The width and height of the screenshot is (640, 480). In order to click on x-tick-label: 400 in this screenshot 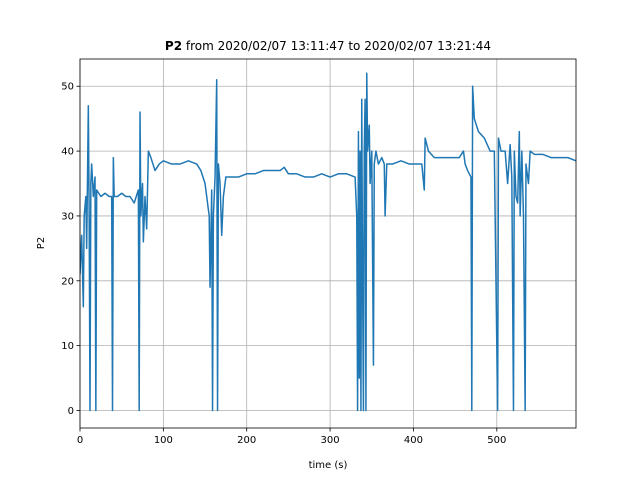, I will do `click(413, 440)`.